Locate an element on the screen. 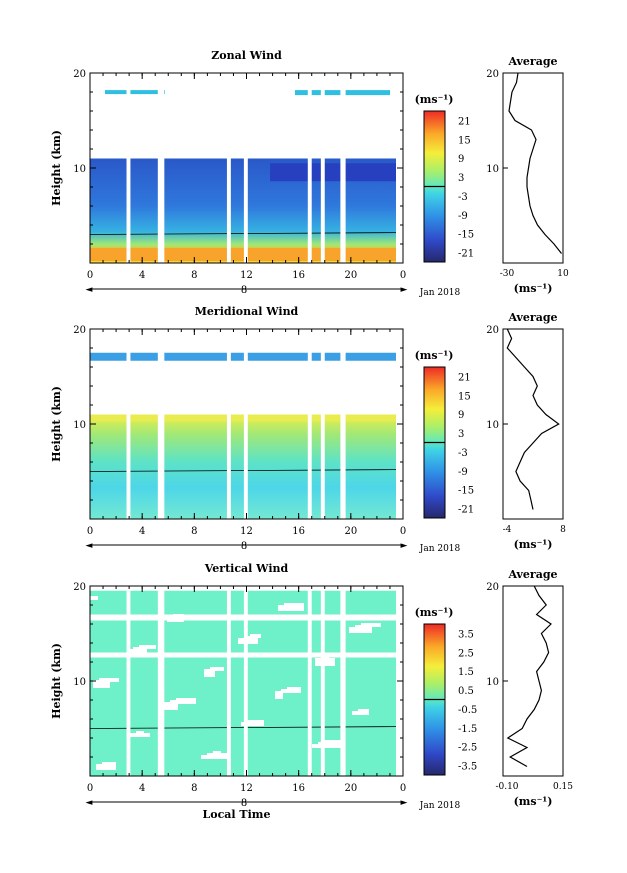 The image size is (627, 873). data-band-jet is located at coordinates (333, 172).